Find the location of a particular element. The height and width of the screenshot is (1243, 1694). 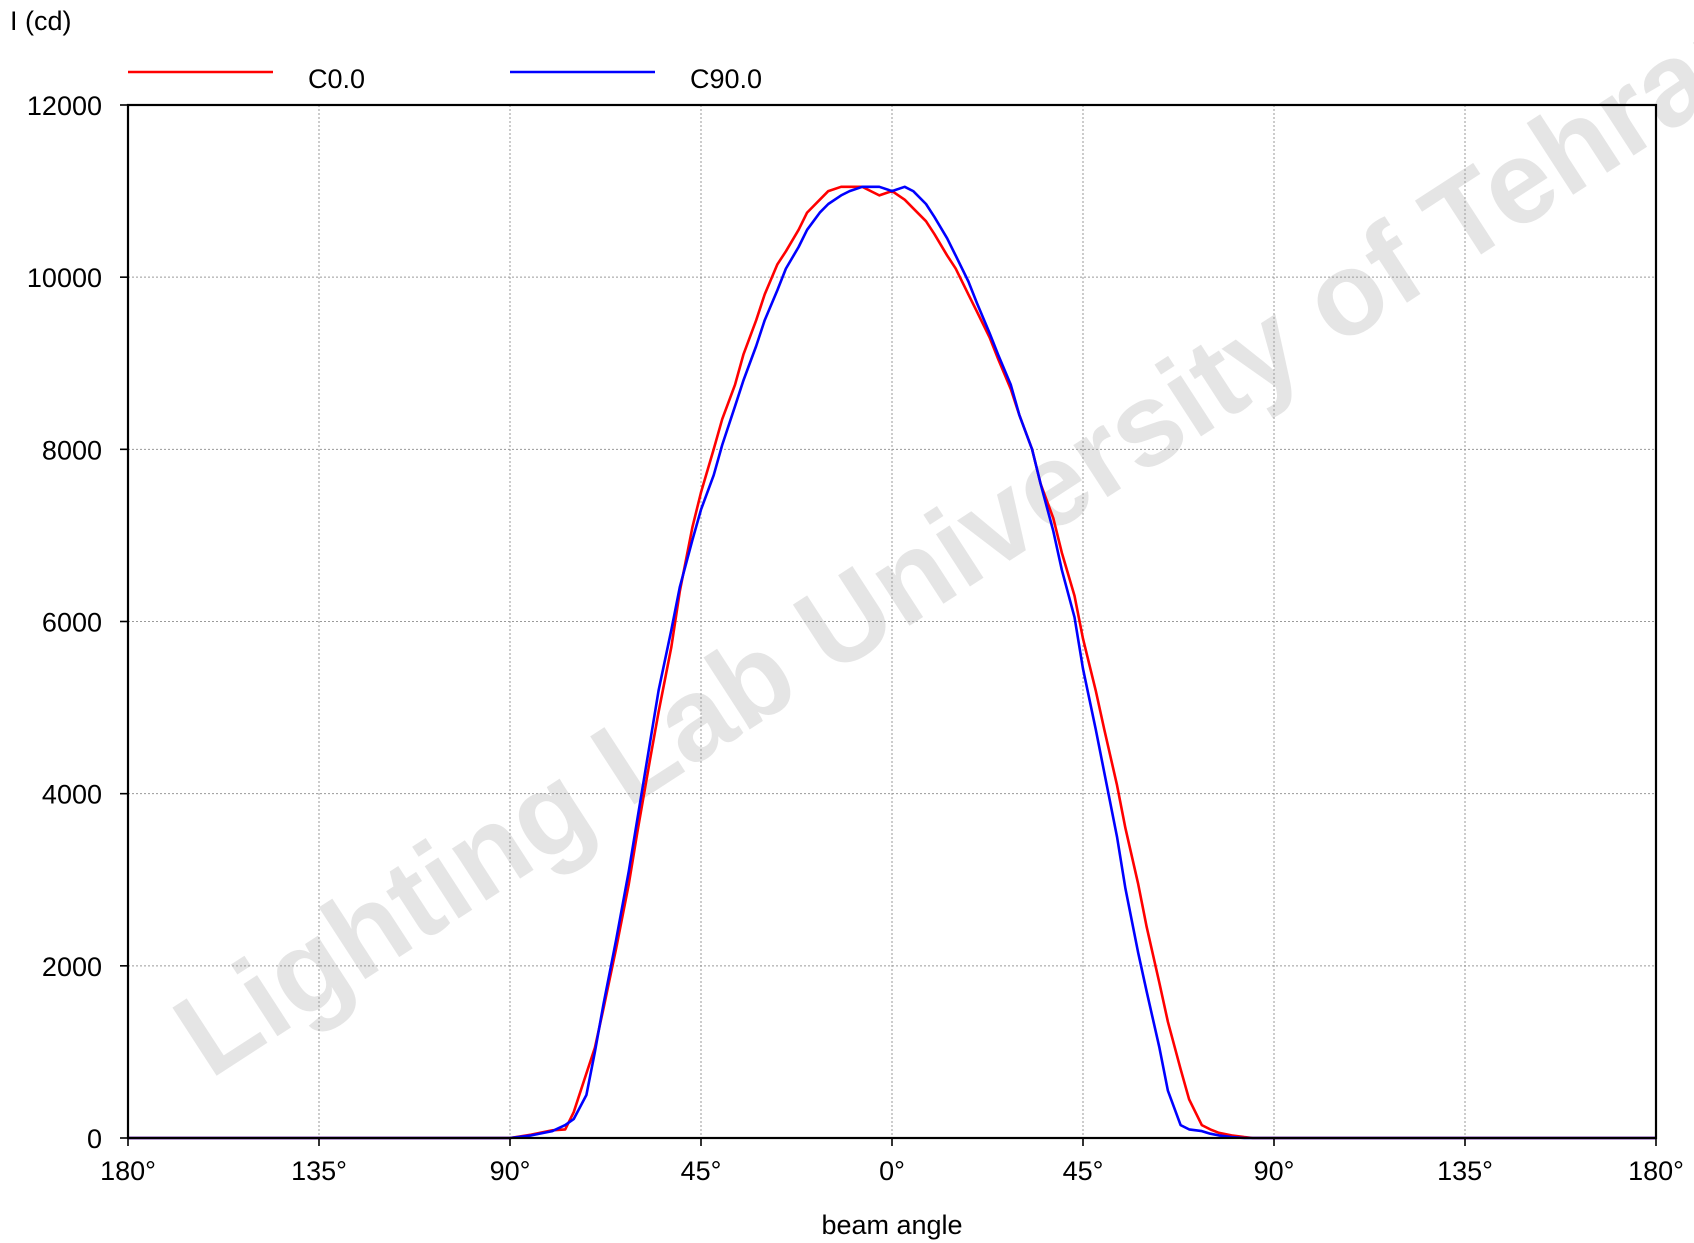

y-tick-label: 6000 is located at coordinates (72, 623).